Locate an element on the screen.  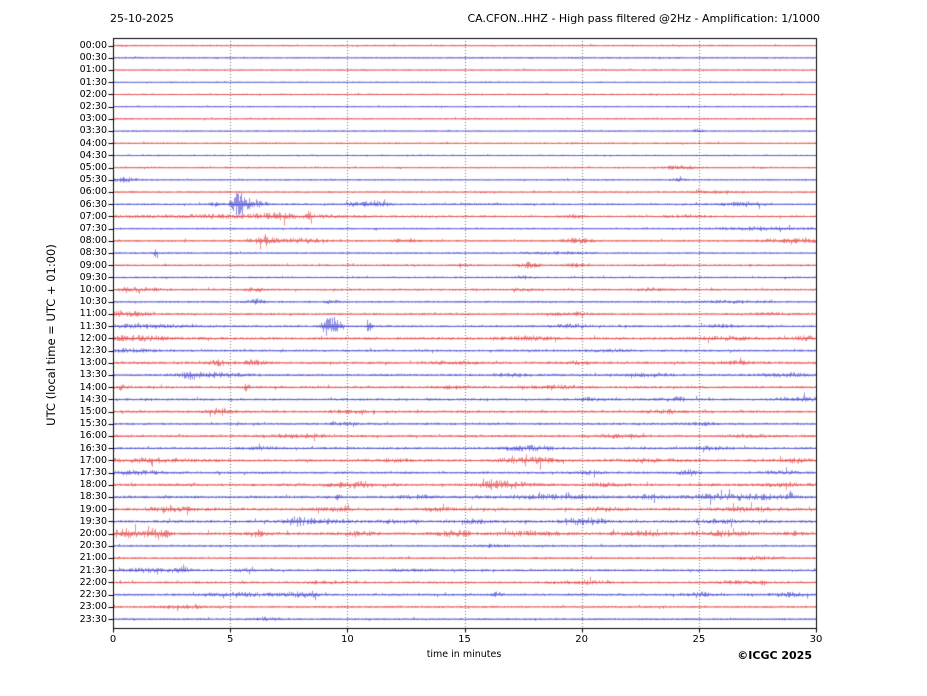
y-tick-label: 22:00 is located at coordinates (93, 582).